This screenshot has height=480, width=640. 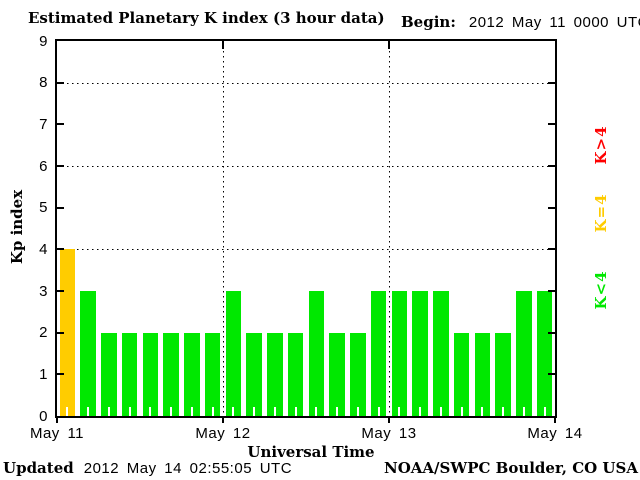 What do you see at coordinates (43, 249) in the screenshot?
I see `y-tick-label: 4` at bounding box center [43, 249].